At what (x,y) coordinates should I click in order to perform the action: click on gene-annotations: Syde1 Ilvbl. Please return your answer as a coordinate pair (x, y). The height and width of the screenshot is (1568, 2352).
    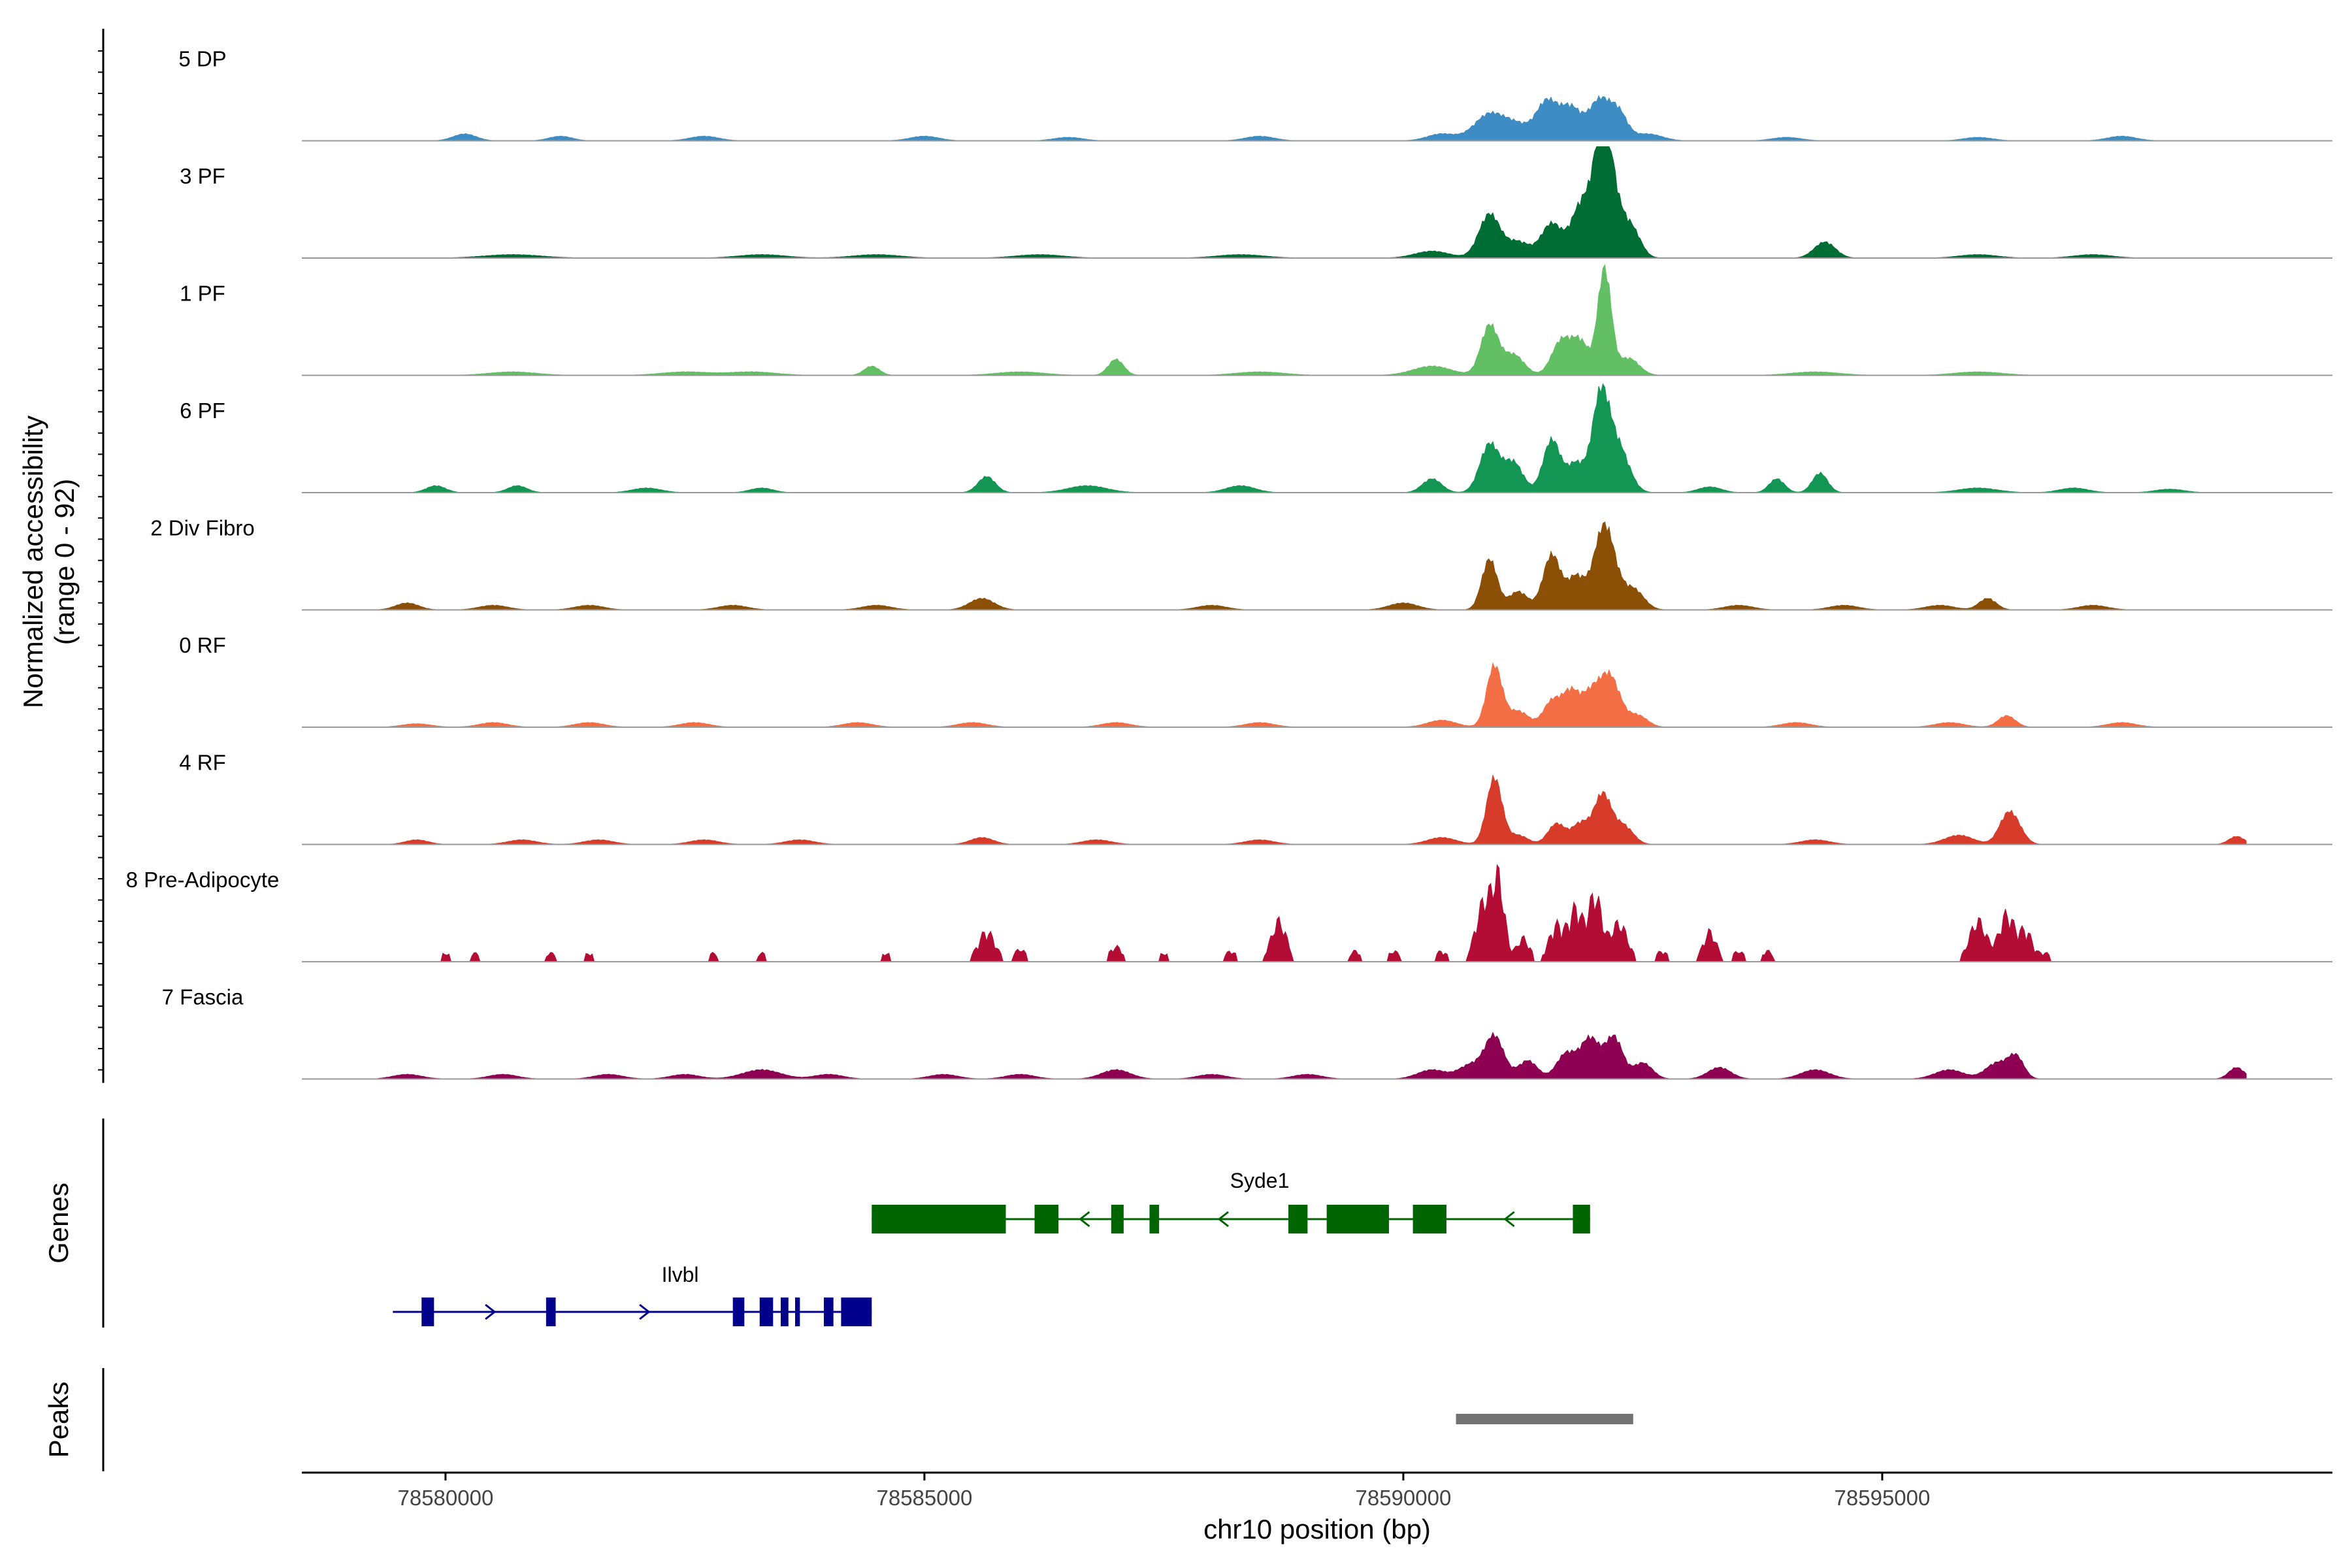
    Looking at the image, I should click on (991, 1247).